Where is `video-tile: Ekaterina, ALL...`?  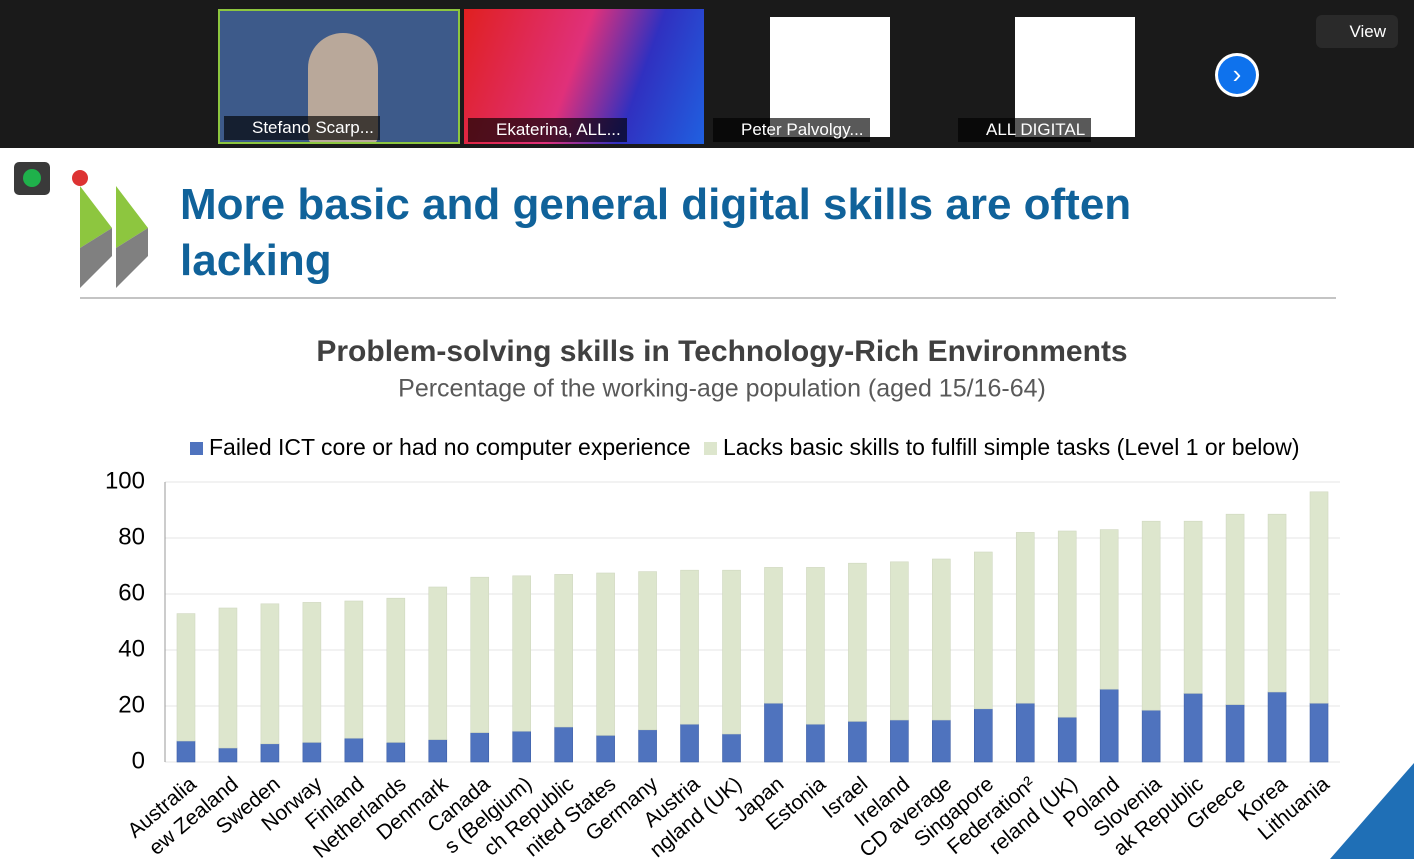
video-tile: Ekaterina, ALL... is located at coordinates (584, 76).